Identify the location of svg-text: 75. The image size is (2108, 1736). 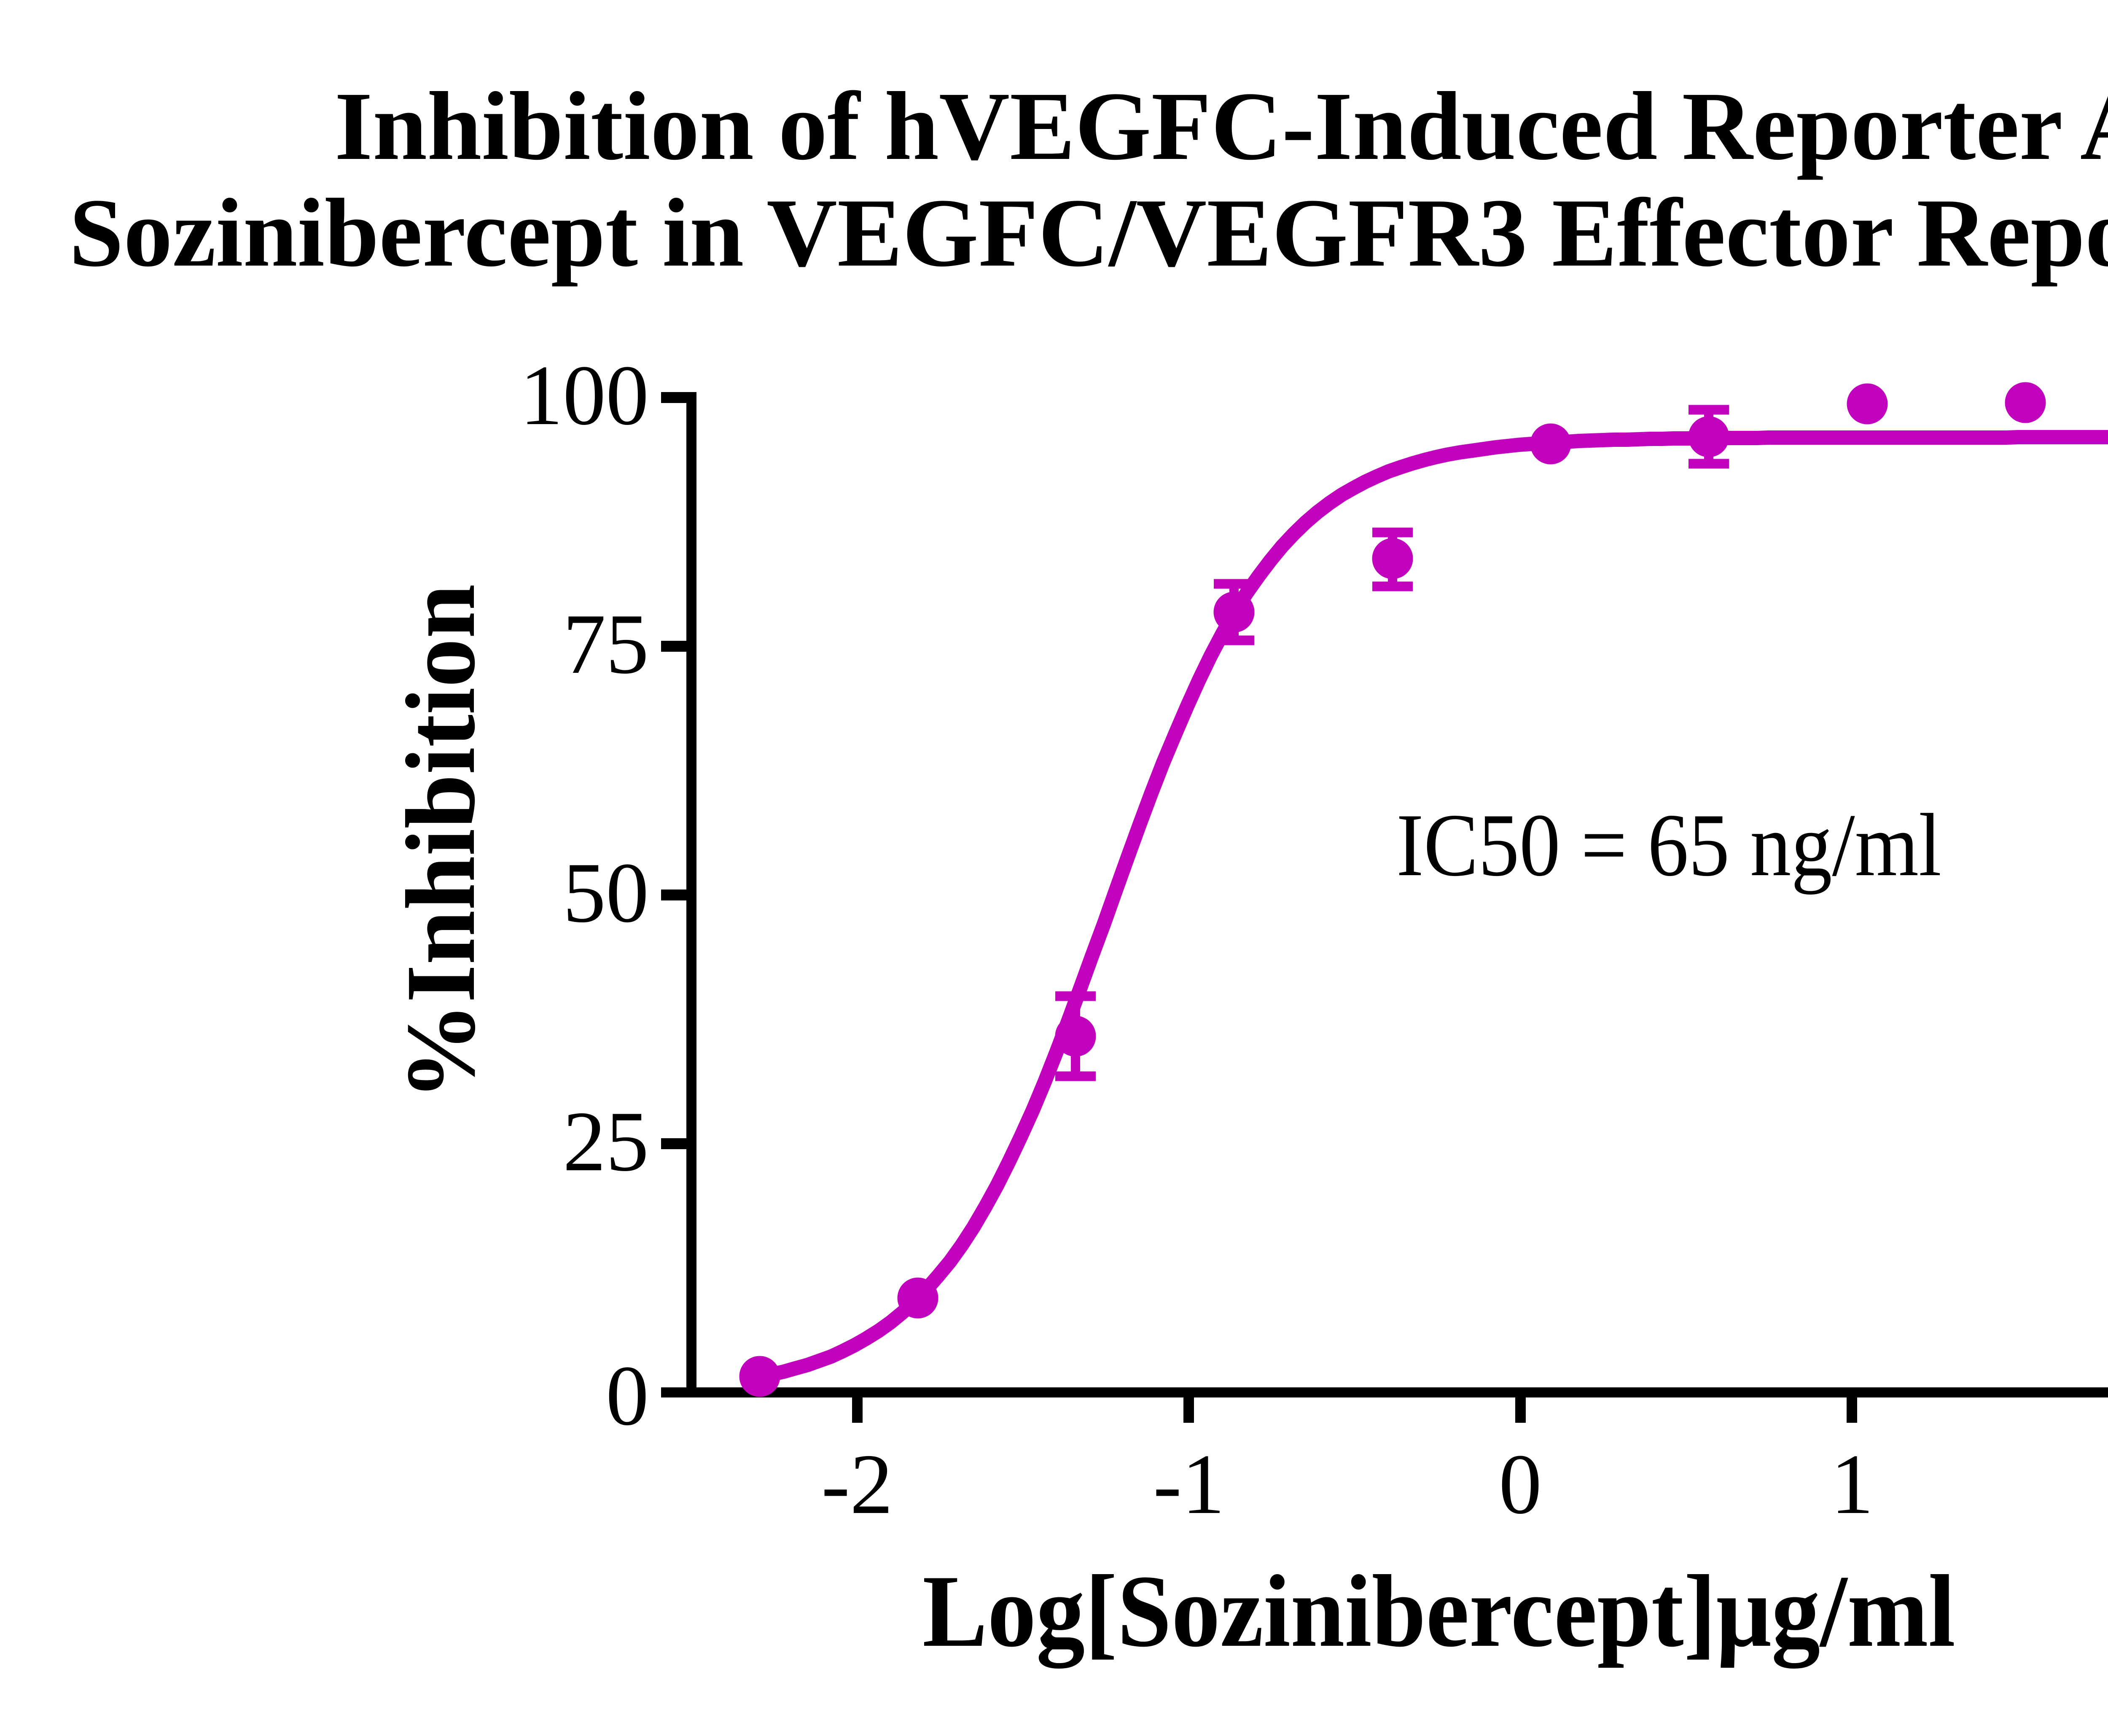
(606, 644).